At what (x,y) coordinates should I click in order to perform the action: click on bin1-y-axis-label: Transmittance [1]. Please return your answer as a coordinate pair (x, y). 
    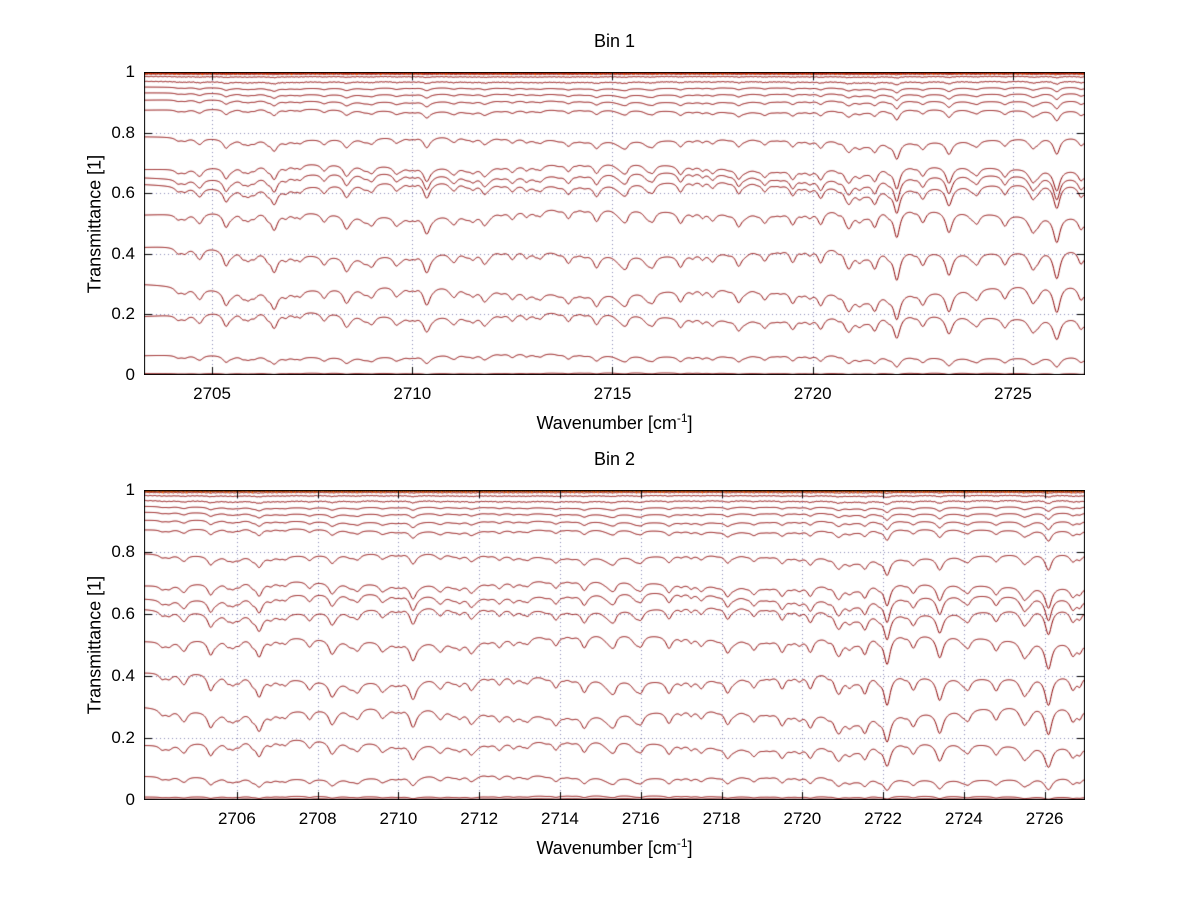
    Looking at the image, I should click on (94, 223).